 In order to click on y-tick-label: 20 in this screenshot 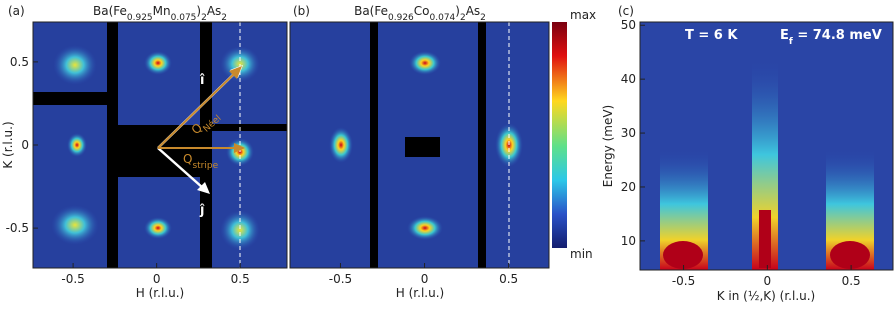, I will do `click(628, 187)`.